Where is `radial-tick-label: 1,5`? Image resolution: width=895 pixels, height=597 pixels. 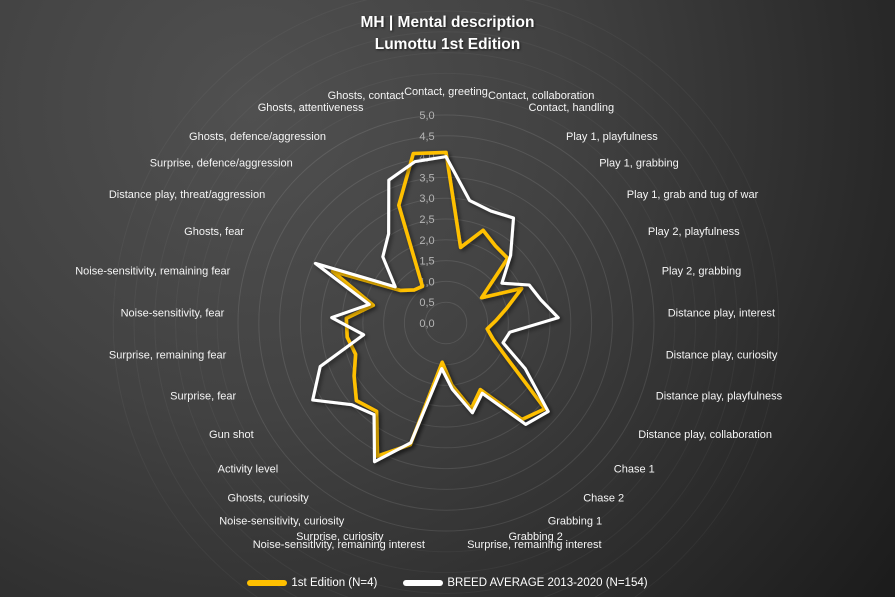
radial-tick-label: 1,5 is located at coordinates (426, 262).